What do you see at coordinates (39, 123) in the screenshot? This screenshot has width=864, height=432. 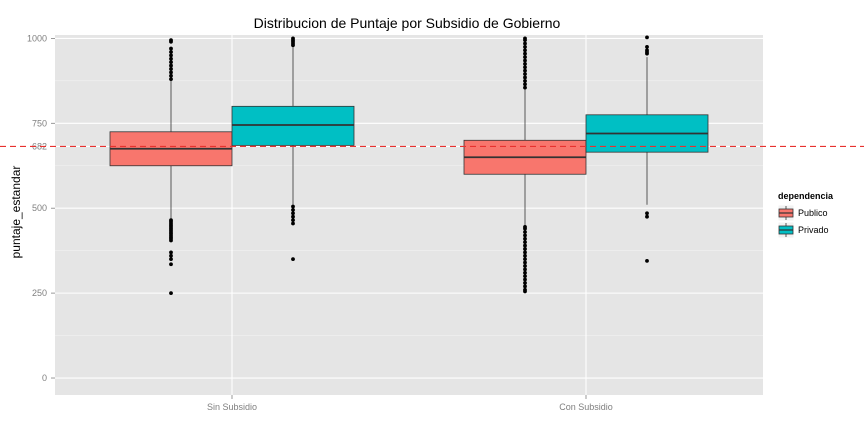 I see `y-tick-label: 750` at bounding box center [39, 123].